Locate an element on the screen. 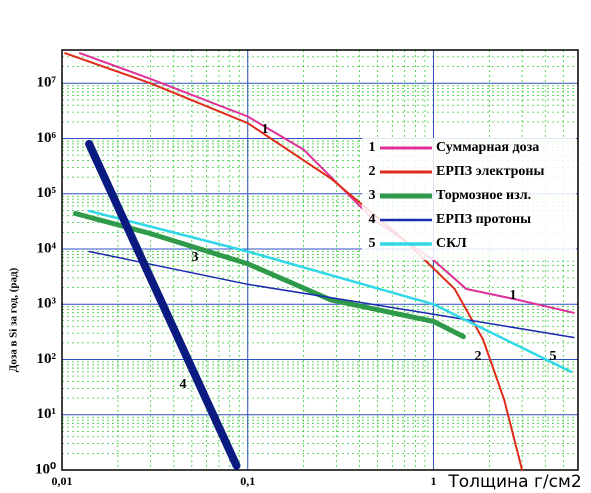  x-tick-label: 0,01 is located at coordinates (62, 481).